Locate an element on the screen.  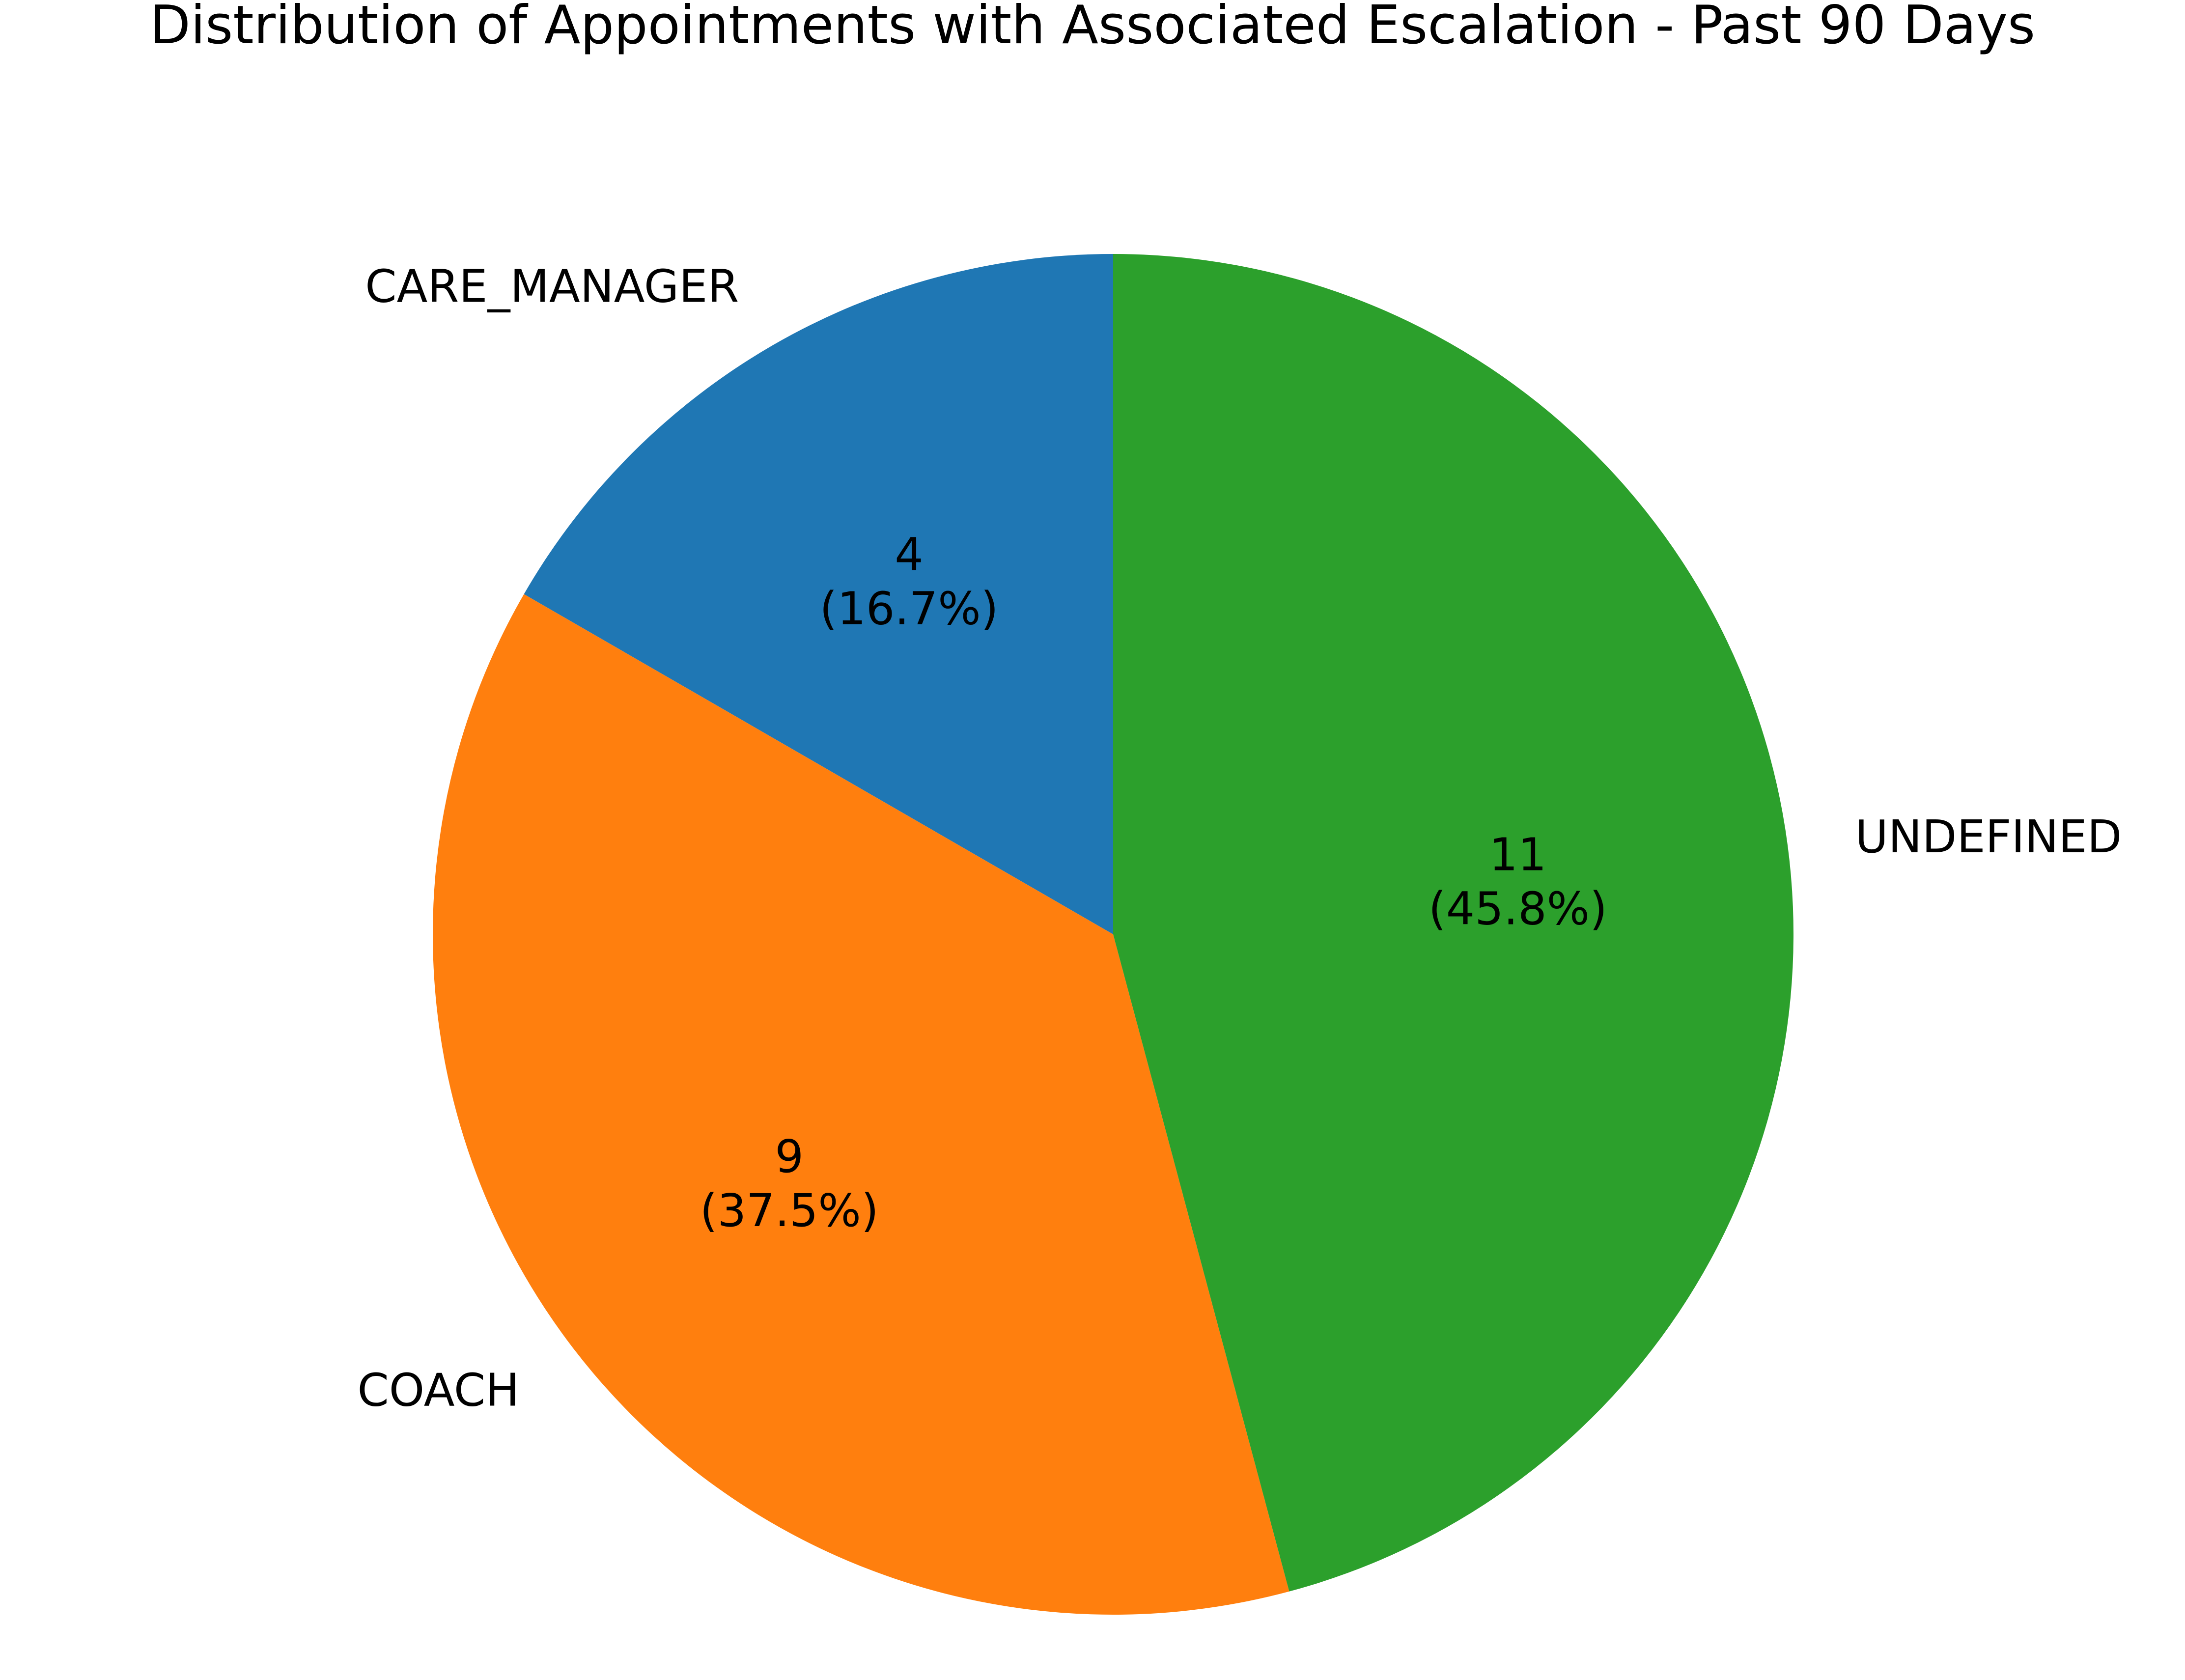
slice-value-label: 9 is located at coordinates (789, 1156).